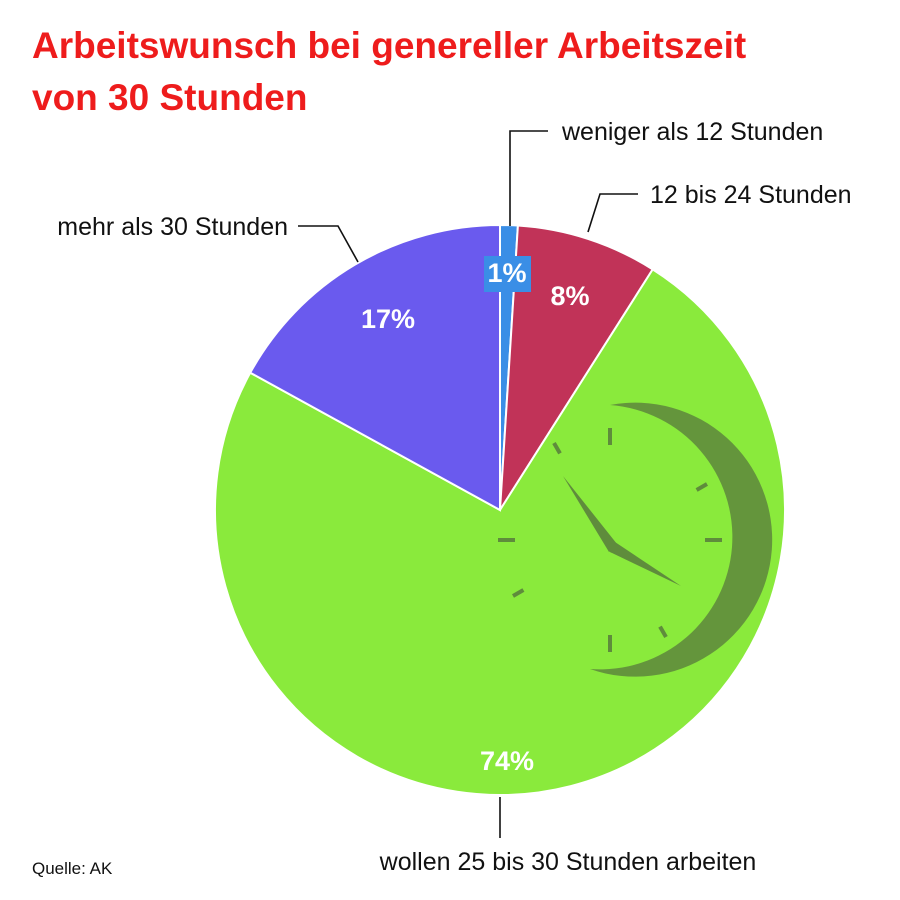 The width and height of the screenshot is (900, 900). What do you see at coordinates (507, 761) in the screenshot?
I see `percent-label-wollen-25-bis-30-stunden-arbeiten: 74%` at bounding box center [507, 761].